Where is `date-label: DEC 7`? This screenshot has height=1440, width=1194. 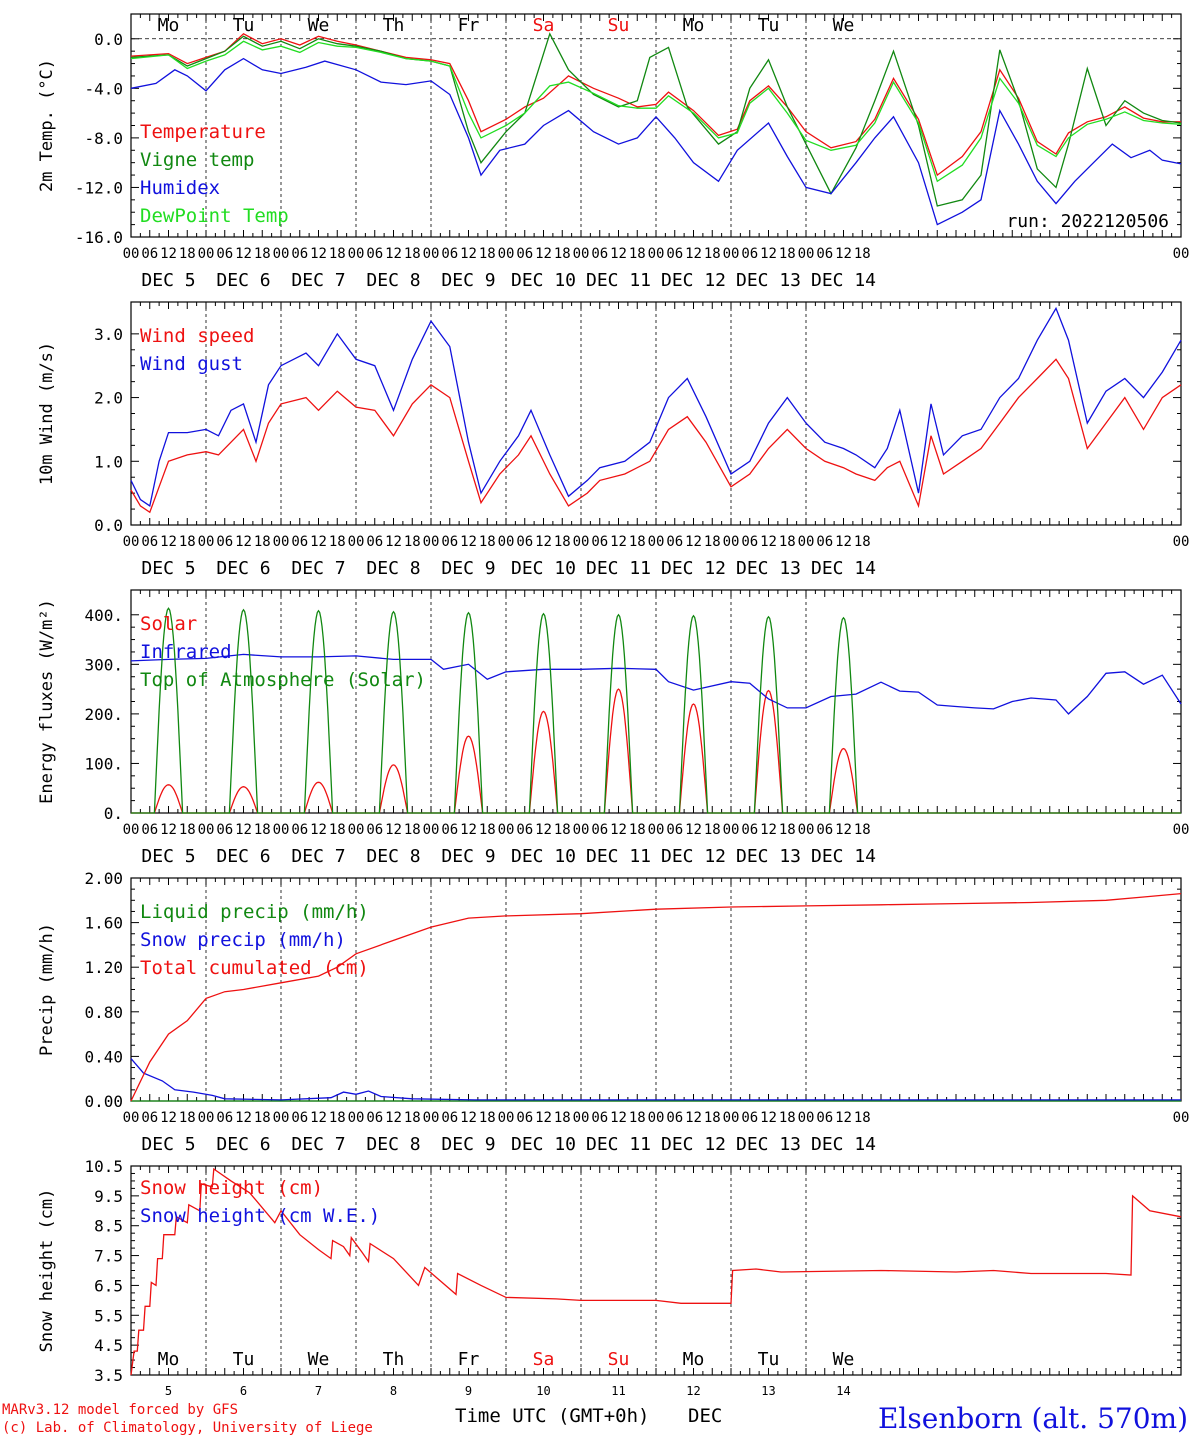 date-label: DEC 7 is located at coordinates (318, 1144).